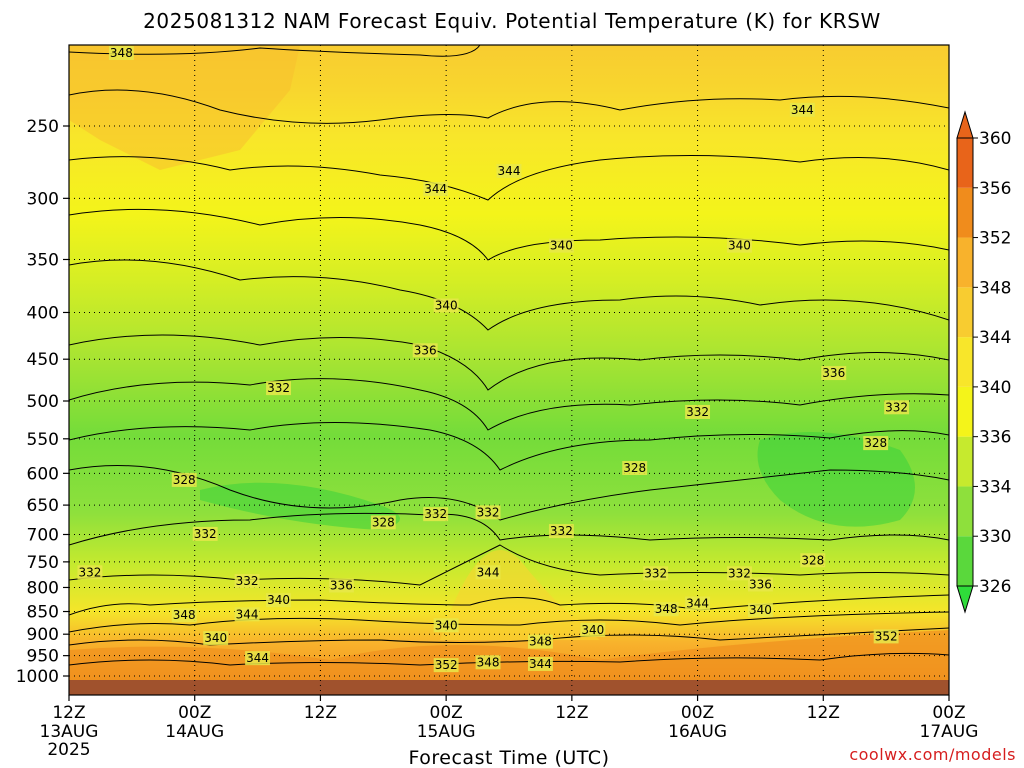 The height and width of the screenshot is (768, 1024). I want to click on x-tick-date-label: 16AUG, so click(697, 732).